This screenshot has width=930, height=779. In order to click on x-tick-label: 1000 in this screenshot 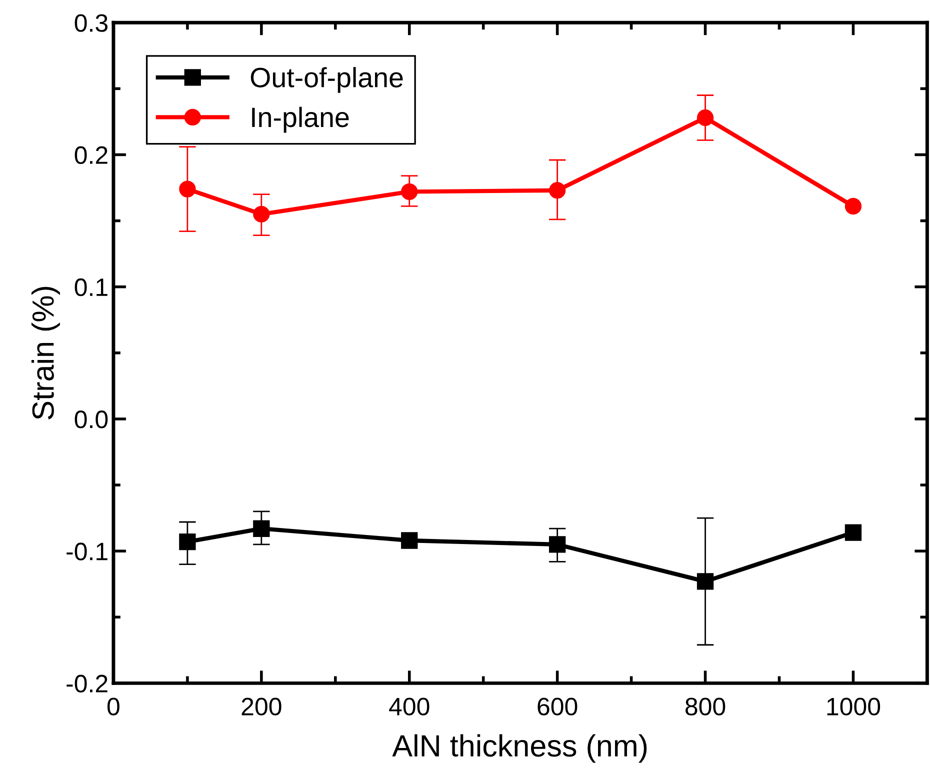, I will do `click(853, 707)`.